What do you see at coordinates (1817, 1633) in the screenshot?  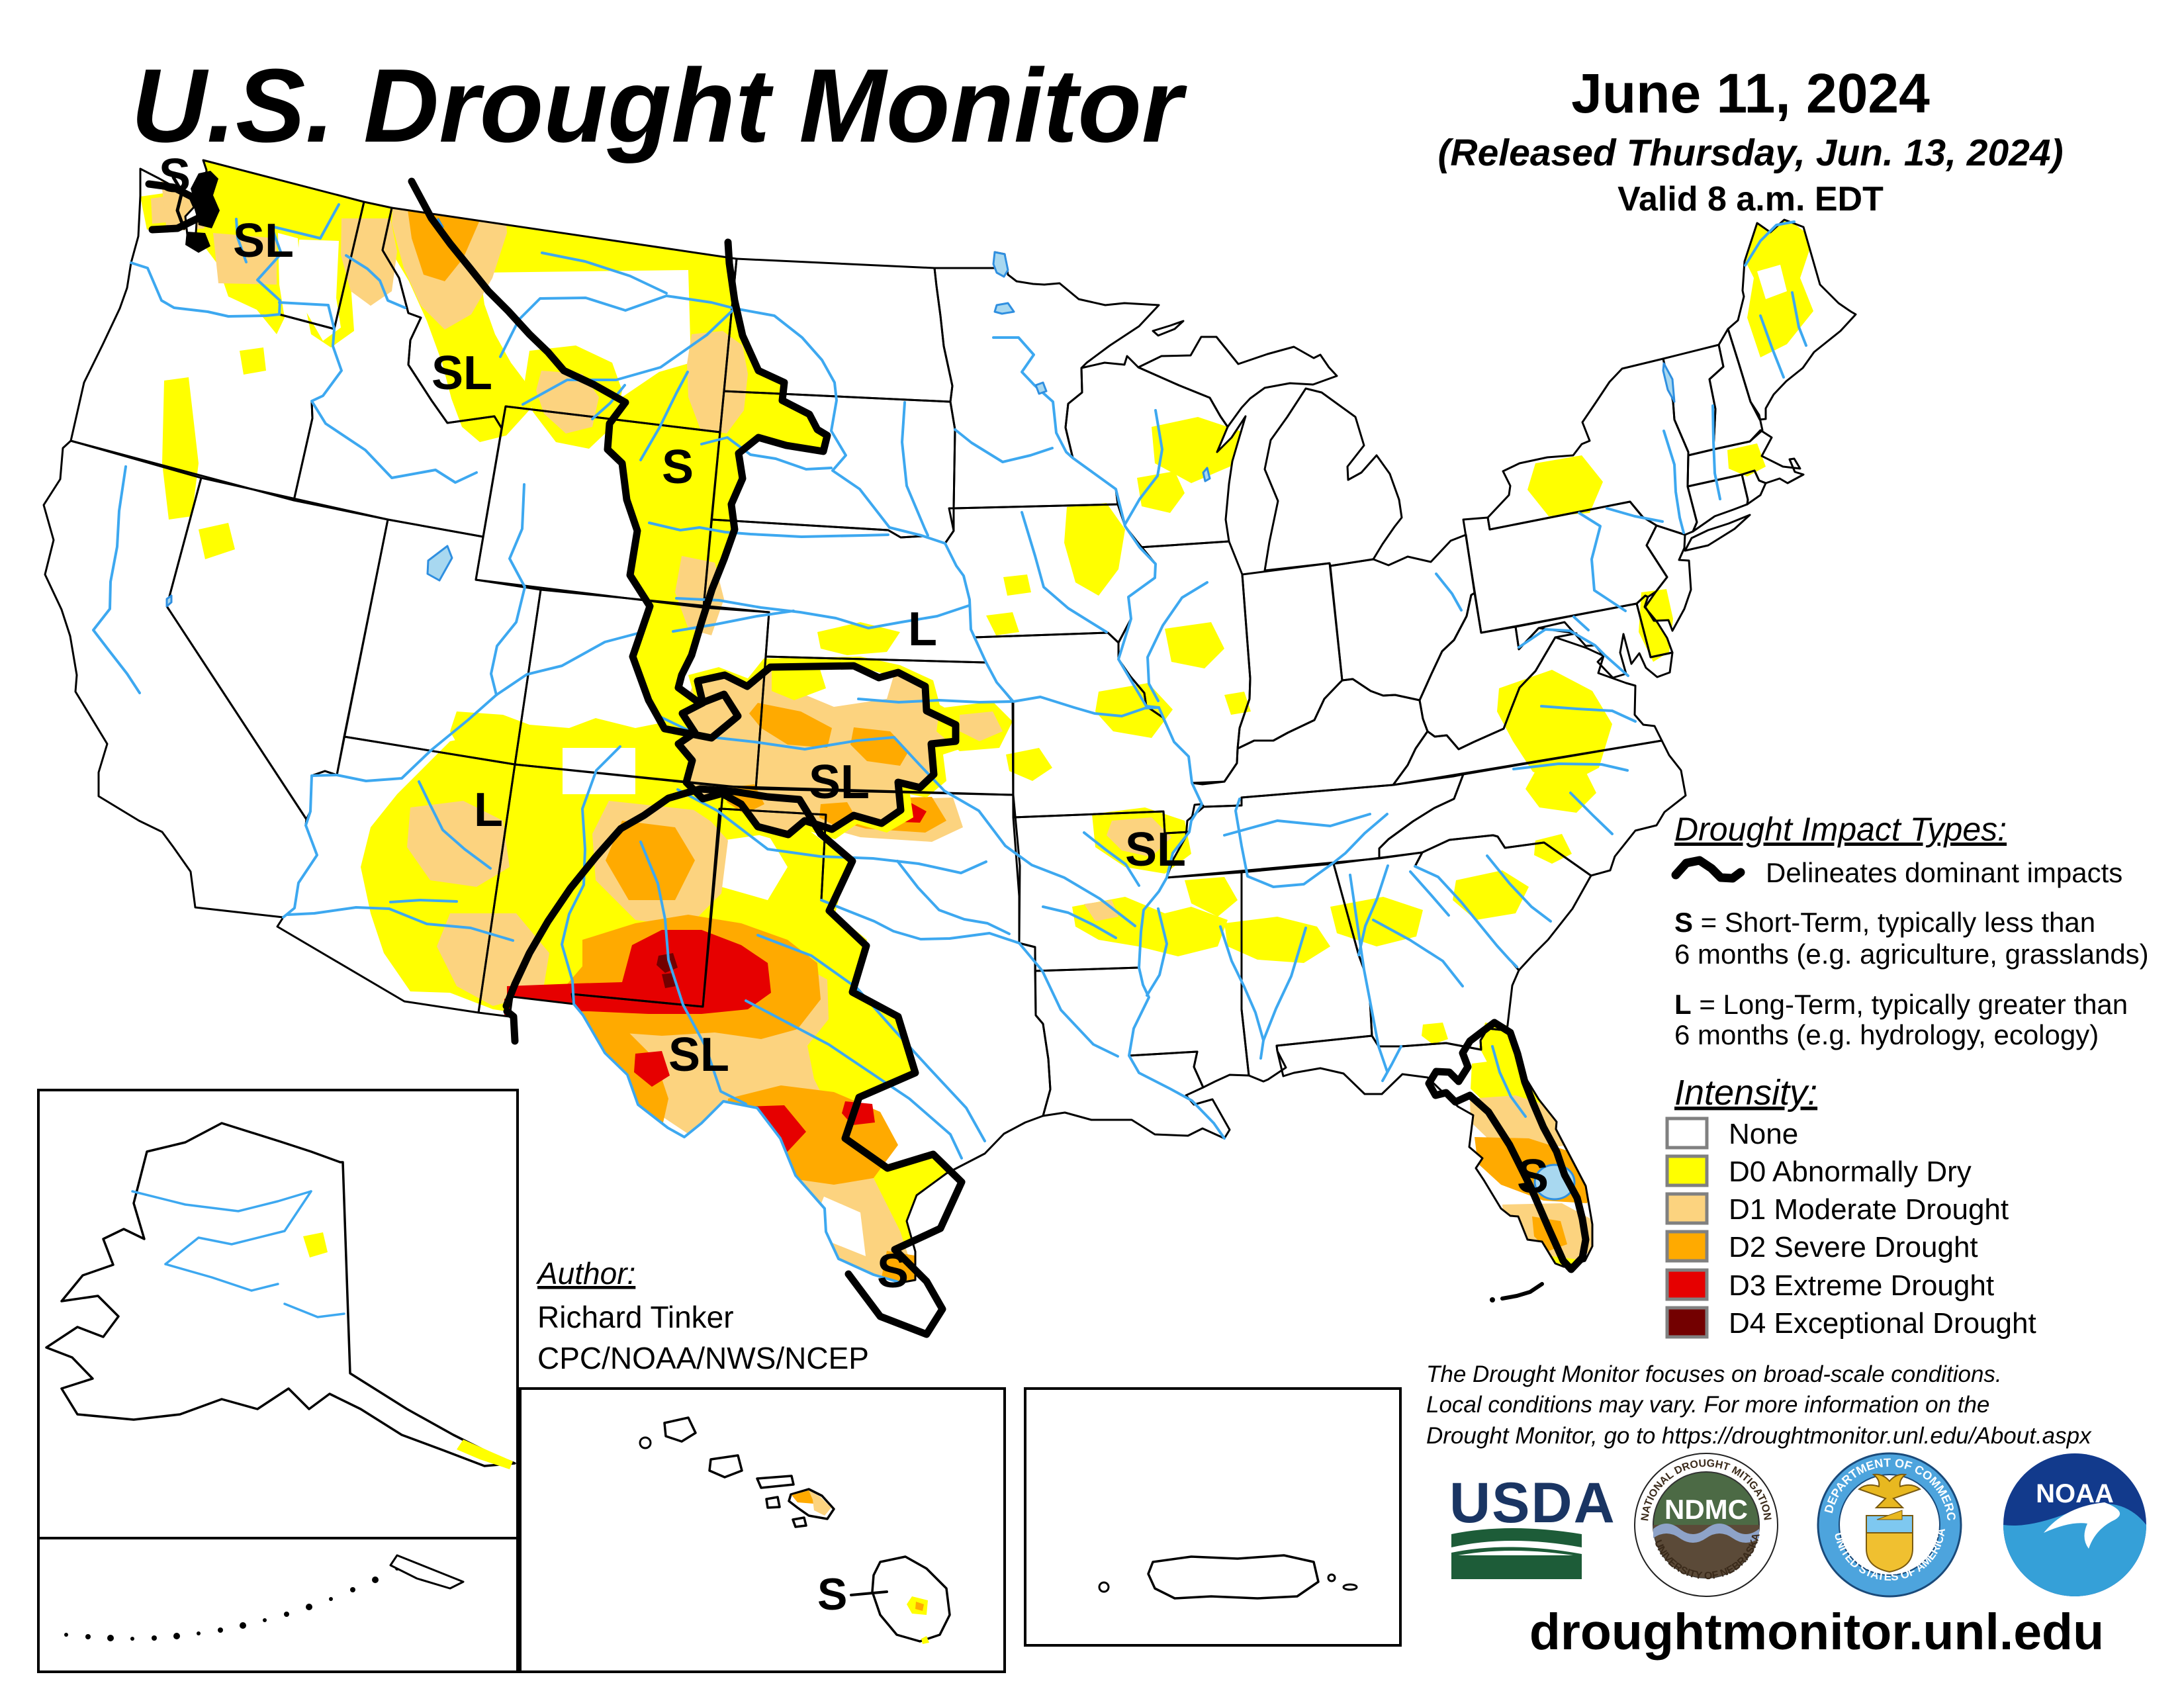 I see `svg-text: droughtmonitor.unl.edu` at bounding box center [1817, 1633].